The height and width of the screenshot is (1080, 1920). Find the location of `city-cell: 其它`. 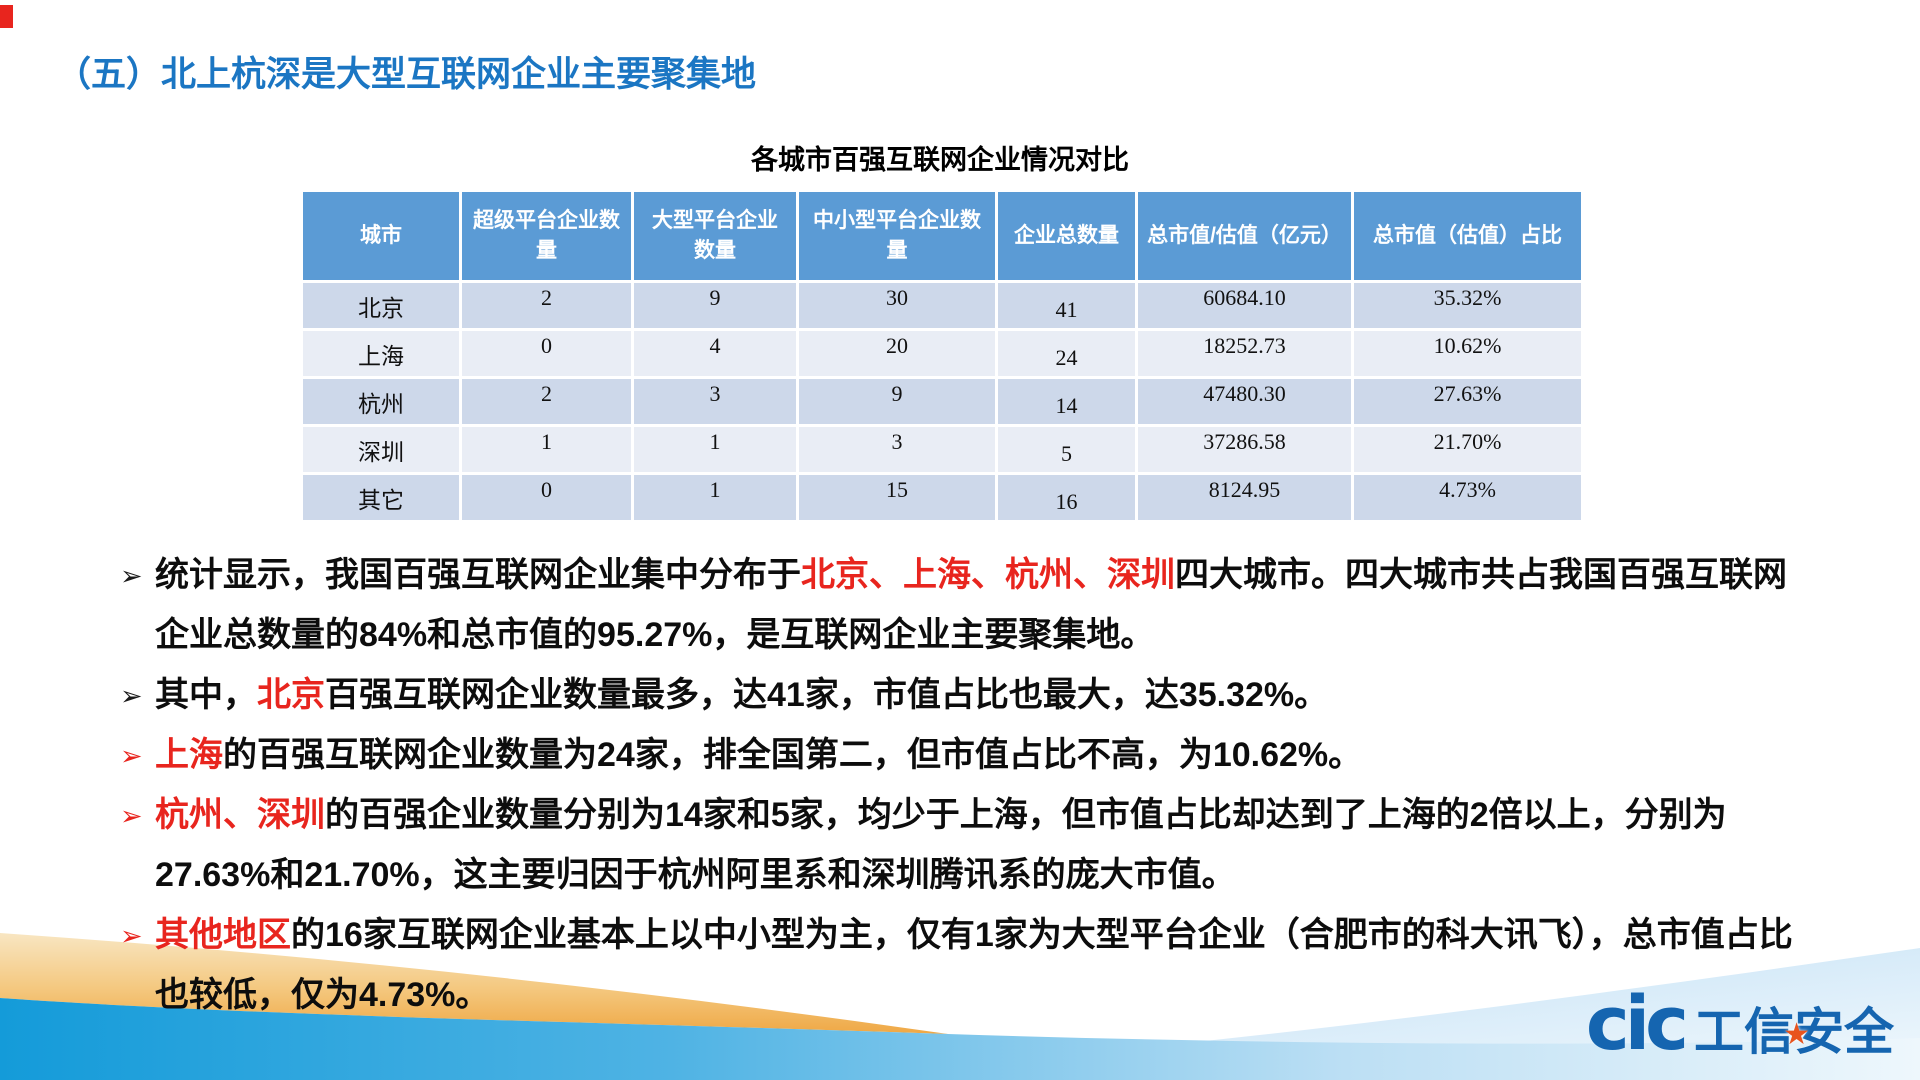

city-cell: 其它 is located at coordinates (381, 497).